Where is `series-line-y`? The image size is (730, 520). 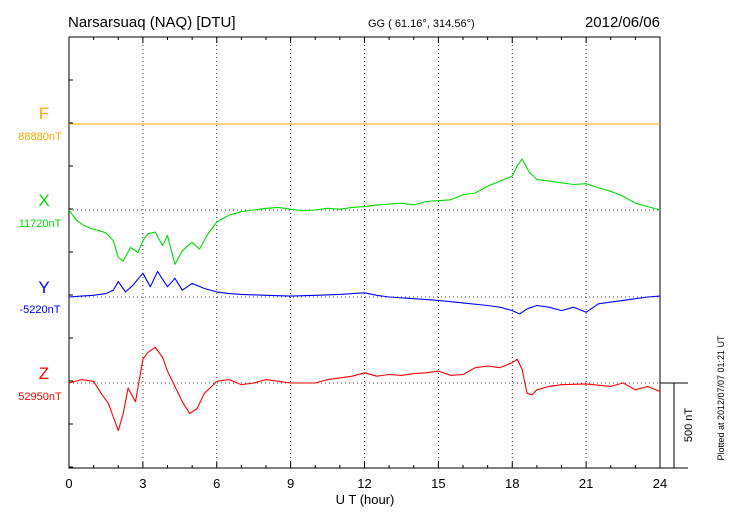 series-line-y is located at coordinates (364, 292).